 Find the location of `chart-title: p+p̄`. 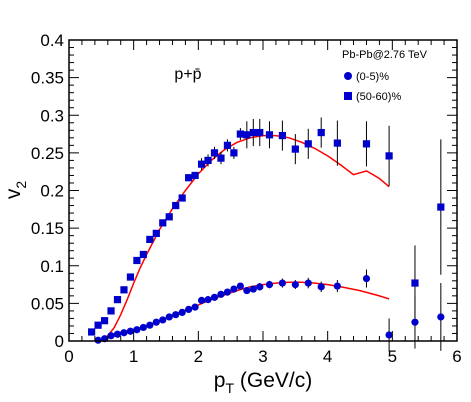

chart-title: p+p̄ is located at coordinates (187, 74).